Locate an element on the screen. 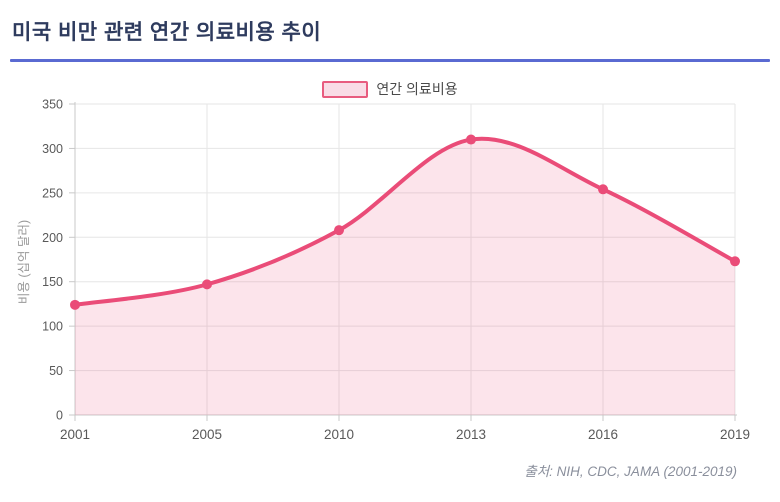  y-tick-label: 50 is located at coordinates (56, 371).